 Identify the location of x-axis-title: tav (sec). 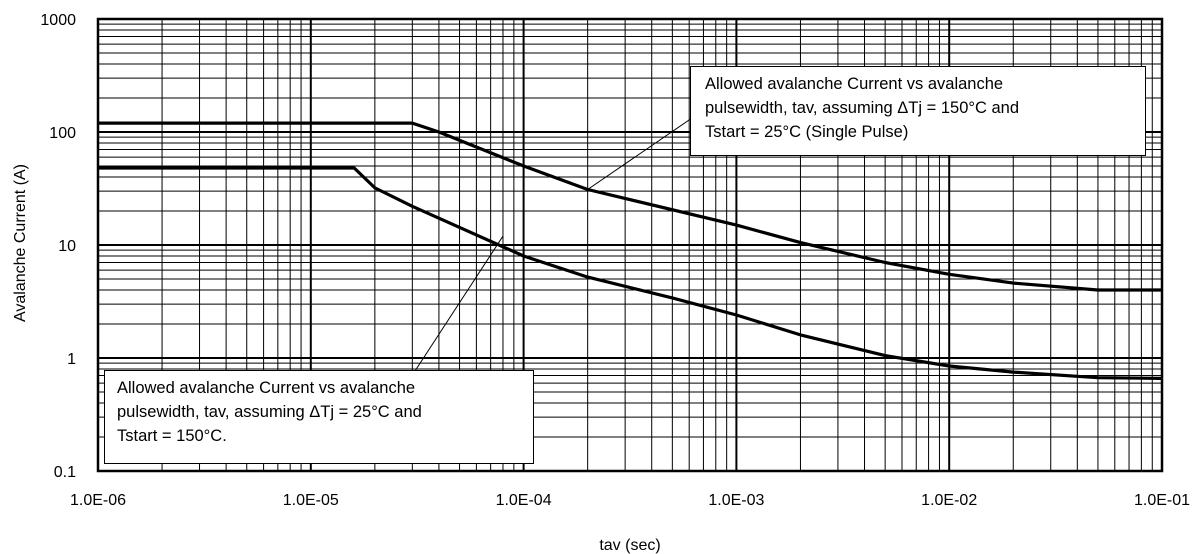
(629, 545).